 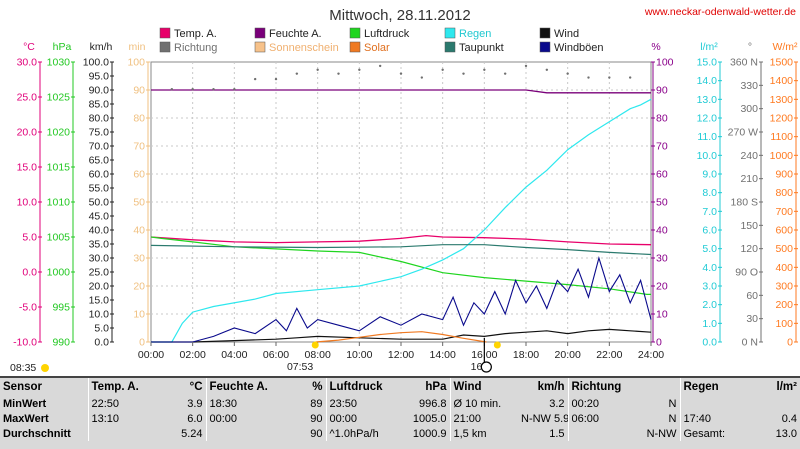 I want to click on y-tick-label: 30.0, so click(x=99, y=259).